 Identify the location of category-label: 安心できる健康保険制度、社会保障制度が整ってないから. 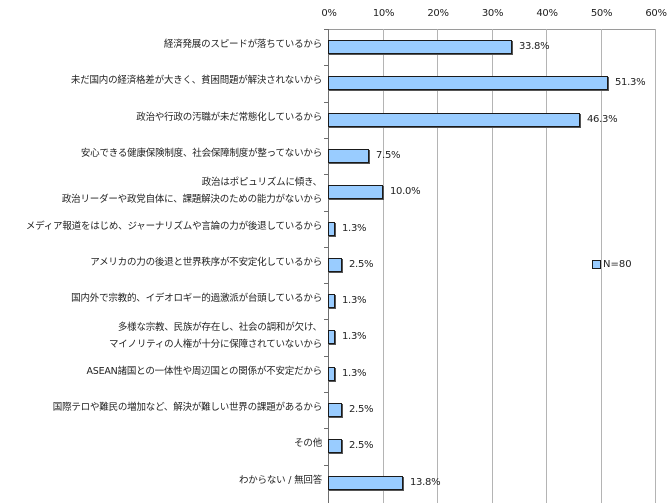
(201, 153).